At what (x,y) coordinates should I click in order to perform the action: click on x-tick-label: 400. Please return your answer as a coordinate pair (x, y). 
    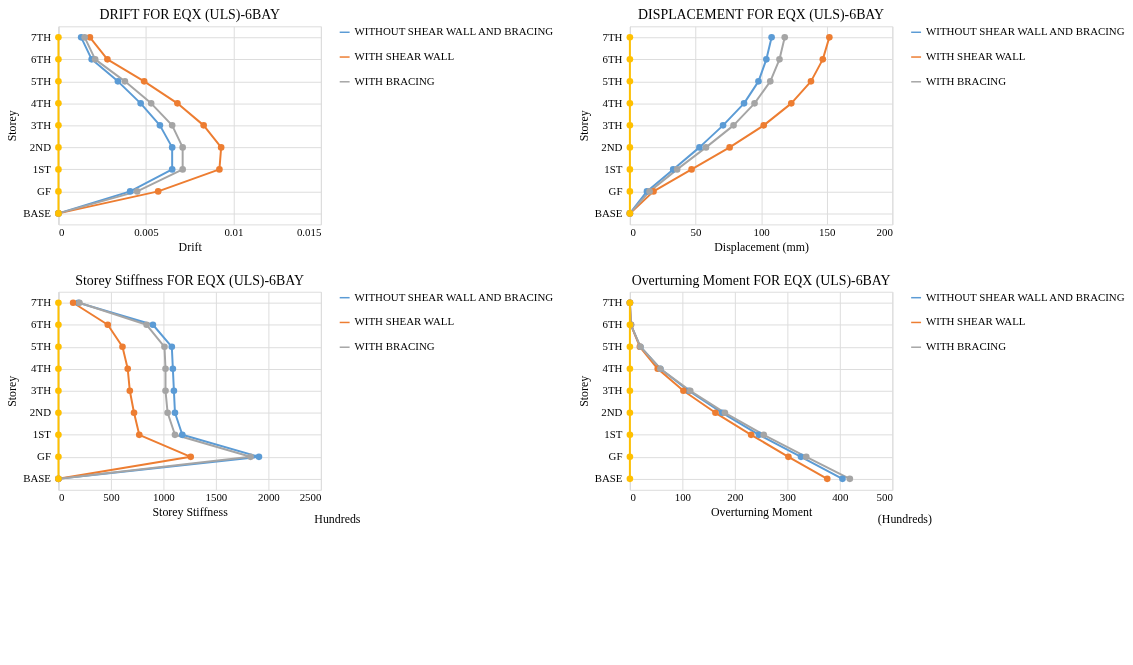
    Looking at the image, I should click on (841, 497).